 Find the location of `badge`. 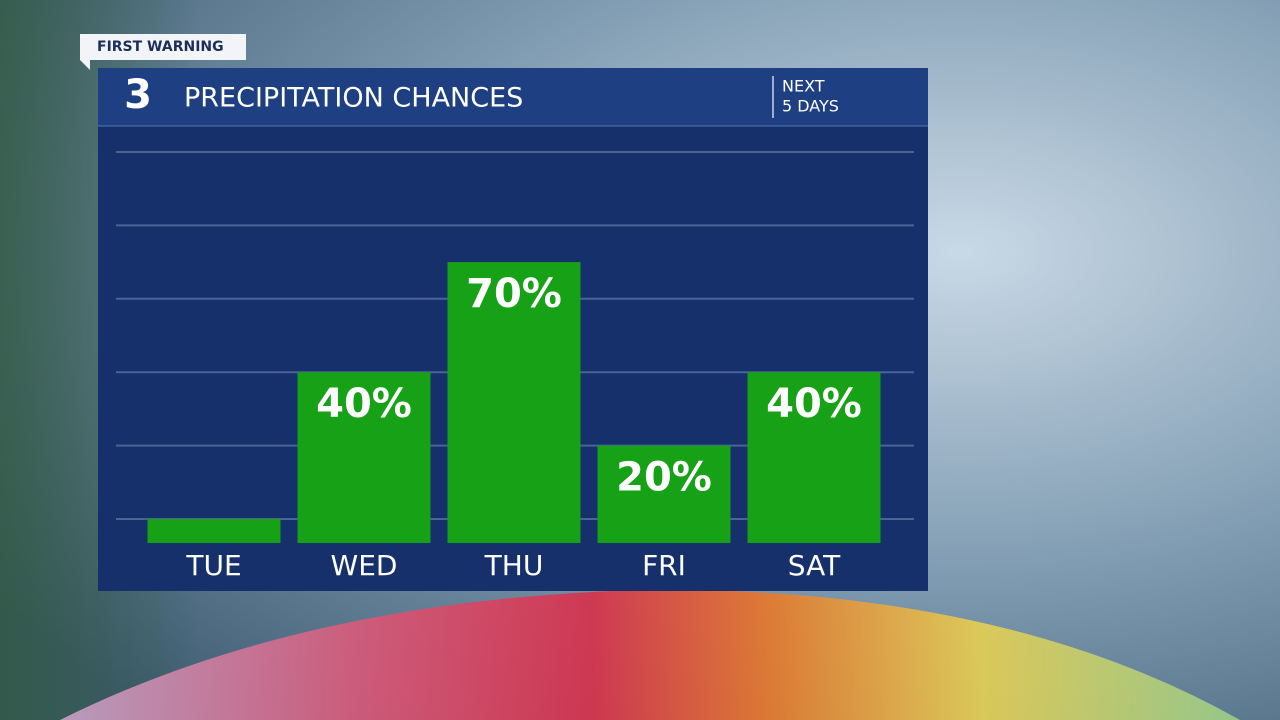

badge is located at coordinates (163, 52).